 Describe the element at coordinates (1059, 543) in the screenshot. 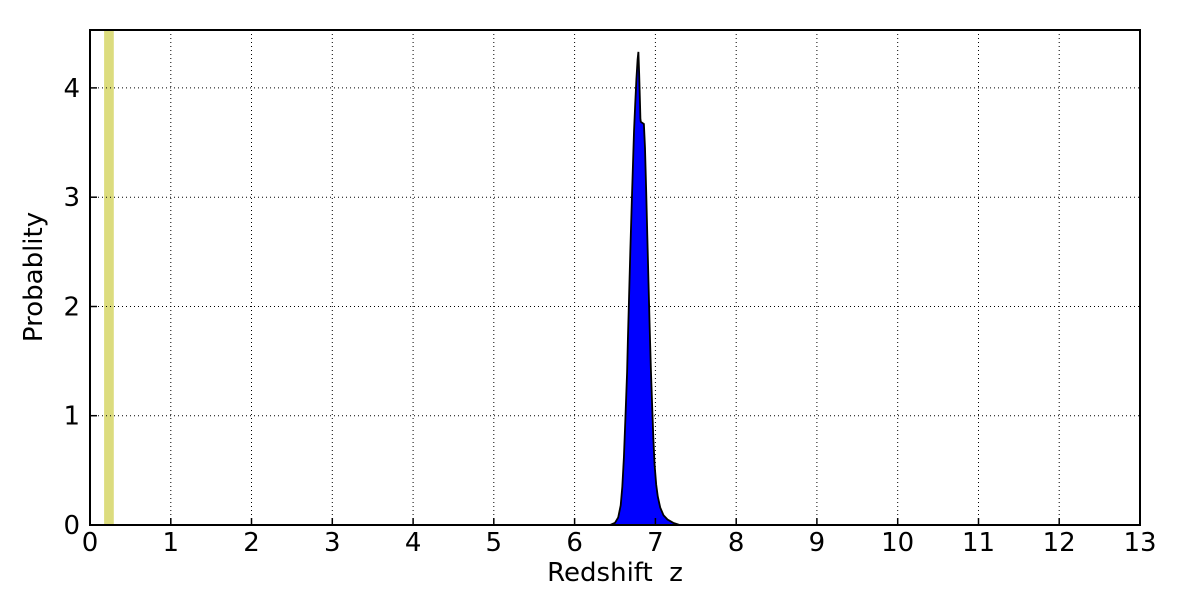

I see `x-tick-label-12: 12` at that location.